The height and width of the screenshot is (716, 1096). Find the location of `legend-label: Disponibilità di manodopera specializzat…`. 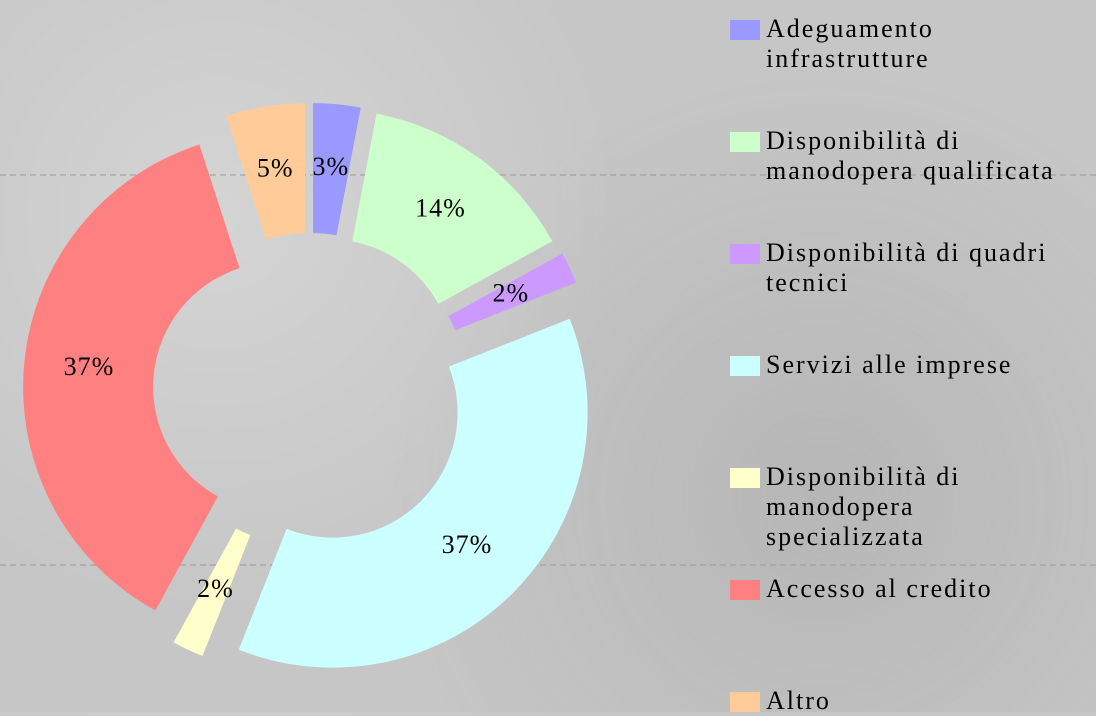

legend-label: Disponibilità di manodopera specializzat… is located at coordinates (863, 506).